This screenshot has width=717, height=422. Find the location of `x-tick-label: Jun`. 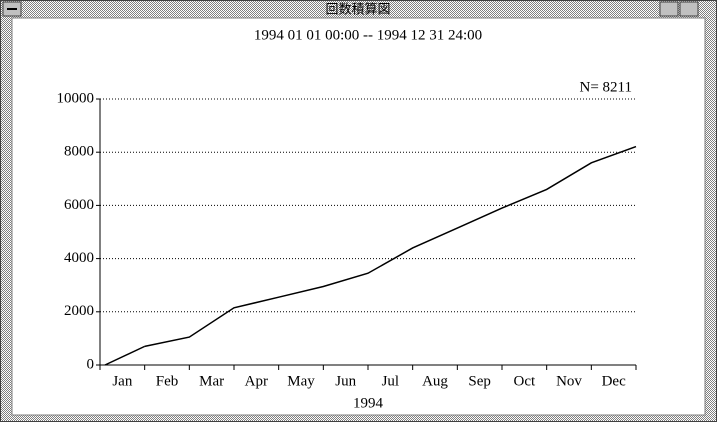

x-tick-label: Jun is located at coordinates (345, 381).